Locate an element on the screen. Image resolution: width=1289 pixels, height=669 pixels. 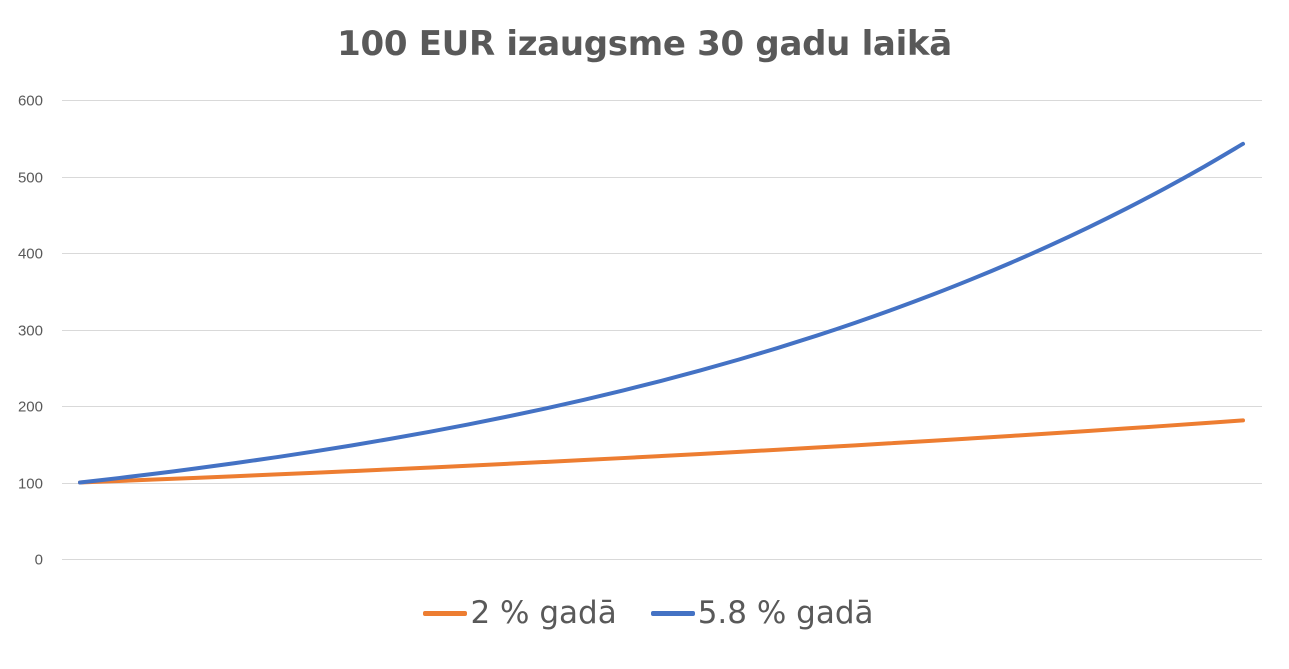
chart-title: 100 EUR izaugsme 30 gadu laikā is located at coordinates (644, 44).